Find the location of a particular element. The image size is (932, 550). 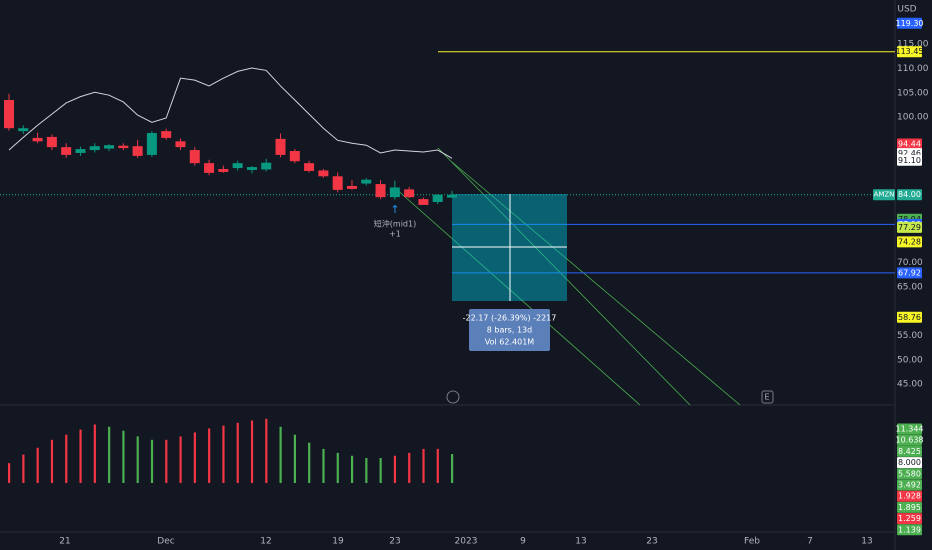

price-label: 92.46 is located at coordinates (909, 153).